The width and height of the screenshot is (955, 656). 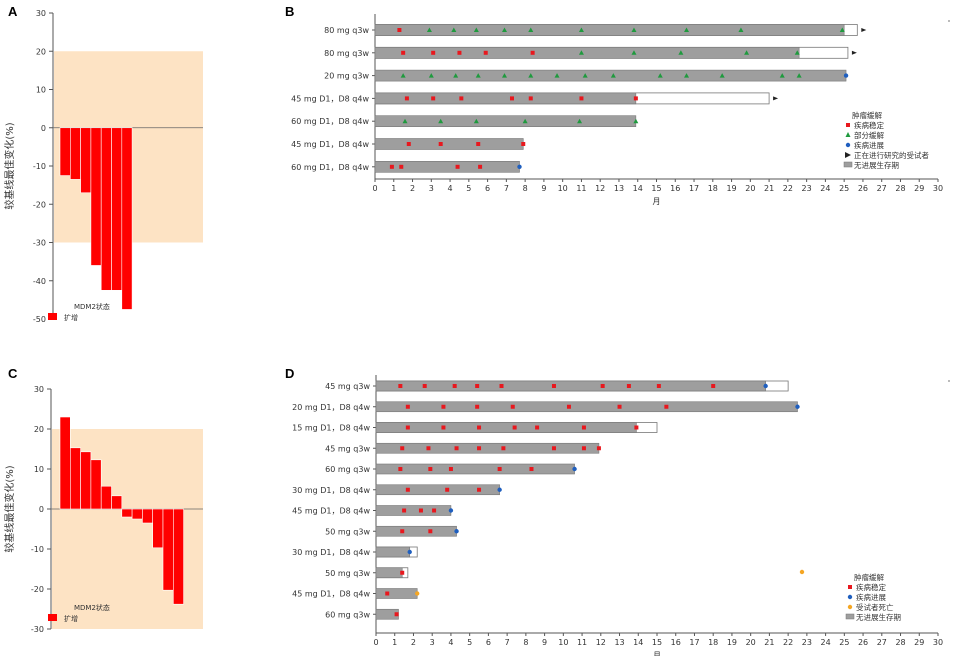 What do you see at coordinates (563, 642) in the screenshot?
I see `panel-d-x-tick-label: 10` at bounding box center [563, 642].